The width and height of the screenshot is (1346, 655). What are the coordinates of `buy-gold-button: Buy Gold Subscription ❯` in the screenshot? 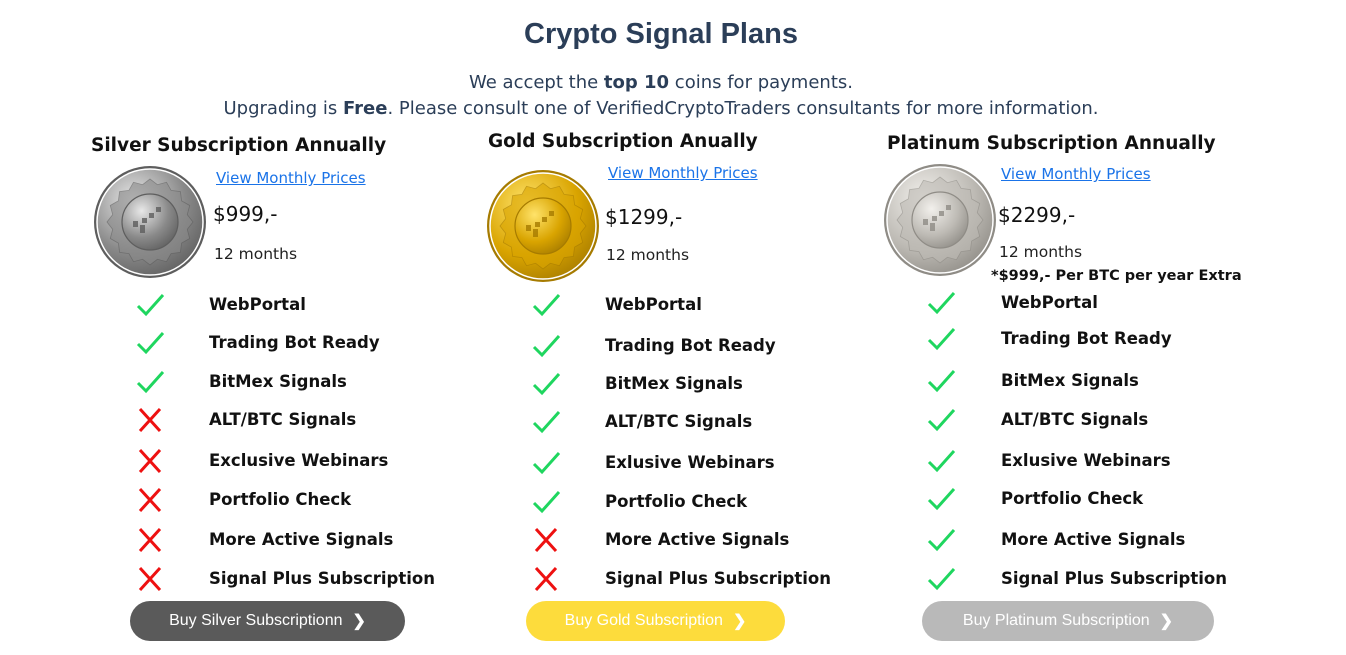 It's located at (655, 621).